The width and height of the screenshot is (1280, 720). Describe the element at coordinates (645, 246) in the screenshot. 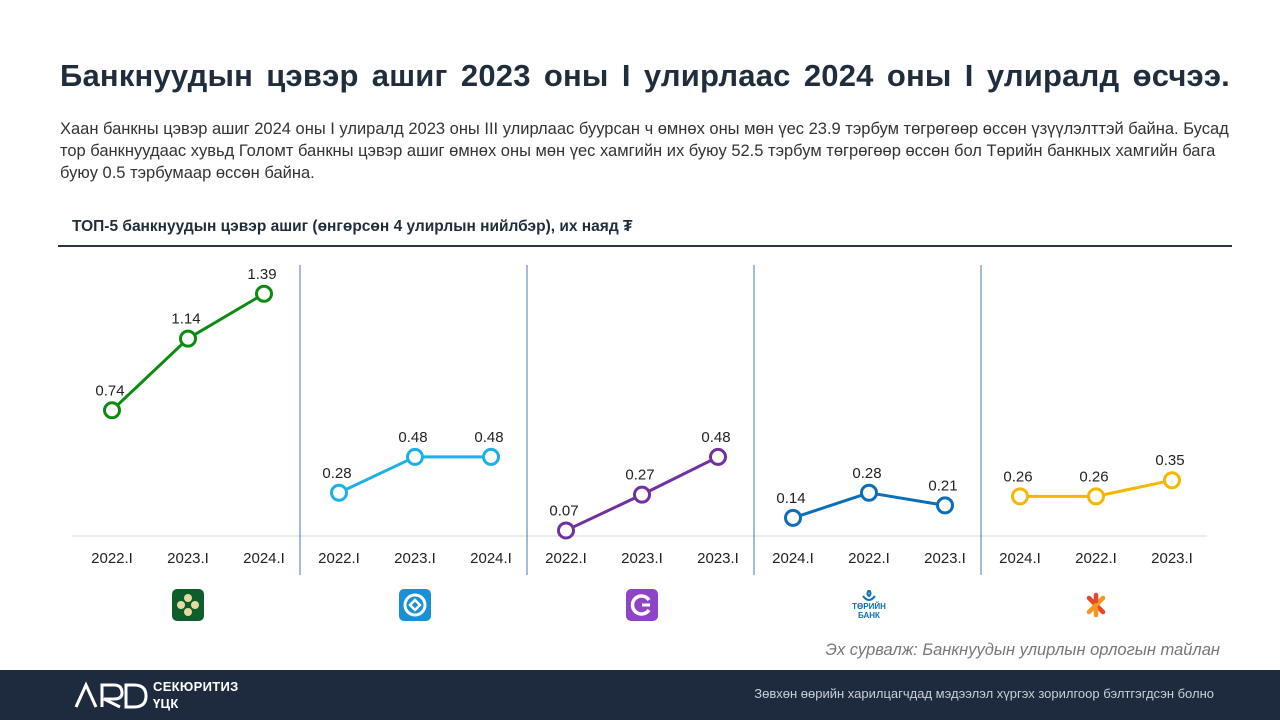

I see `chart-title-rule` at that location.